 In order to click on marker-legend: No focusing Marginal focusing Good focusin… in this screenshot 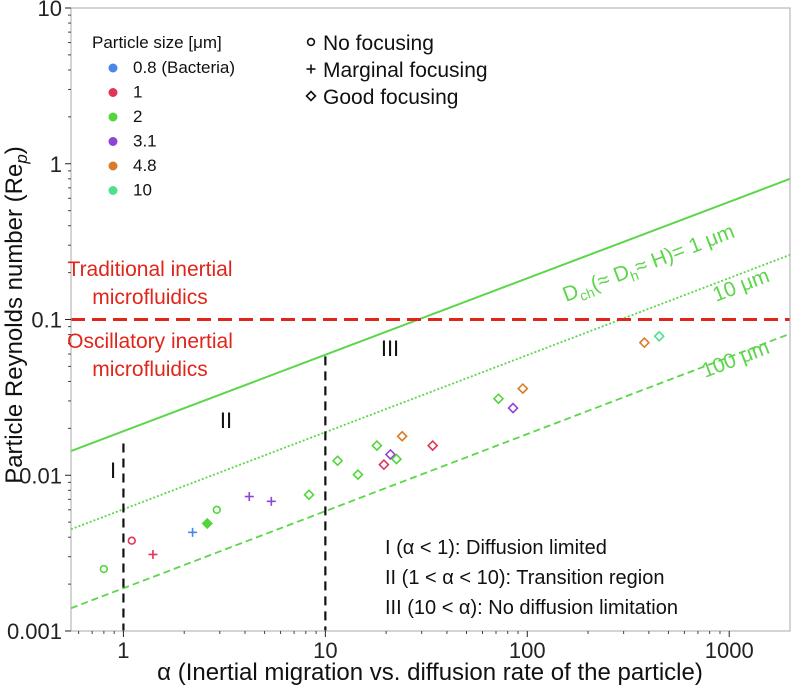, I will do `click(396, 70)`.